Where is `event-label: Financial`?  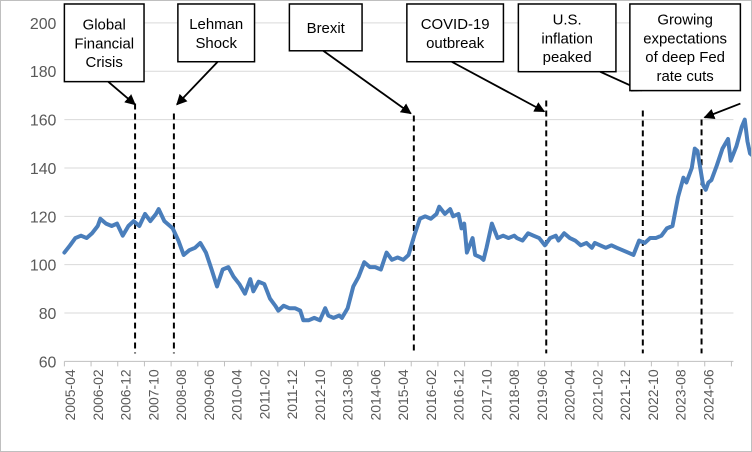
event-label: Financial is located at coordinates (104, 43).